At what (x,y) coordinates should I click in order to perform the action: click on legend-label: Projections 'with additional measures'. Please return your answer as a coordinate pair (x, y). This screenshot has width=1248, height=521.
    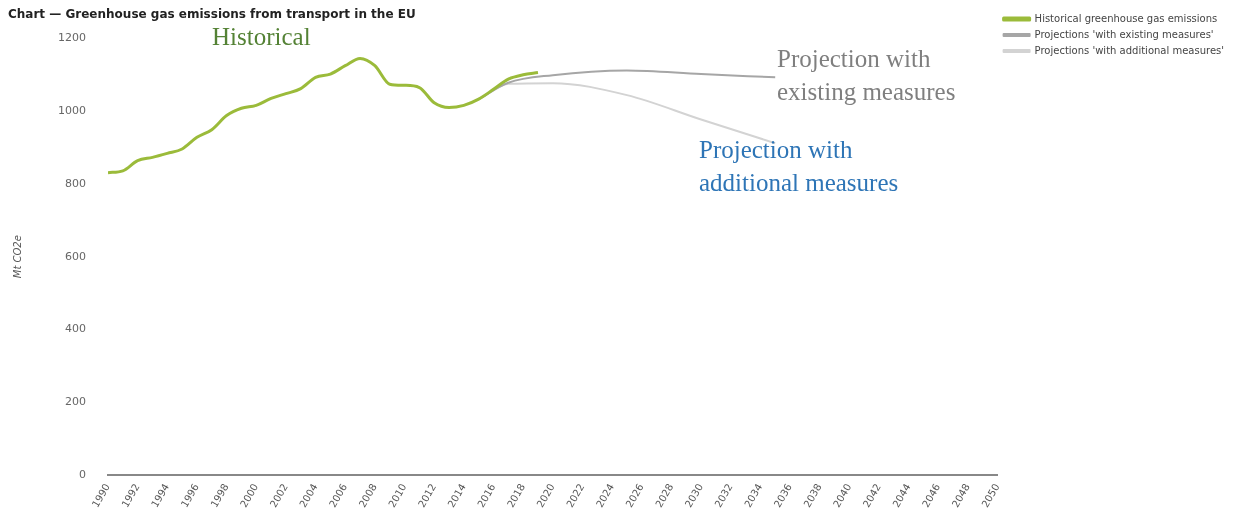
    Looking at the image, I should click on (1129, 50).